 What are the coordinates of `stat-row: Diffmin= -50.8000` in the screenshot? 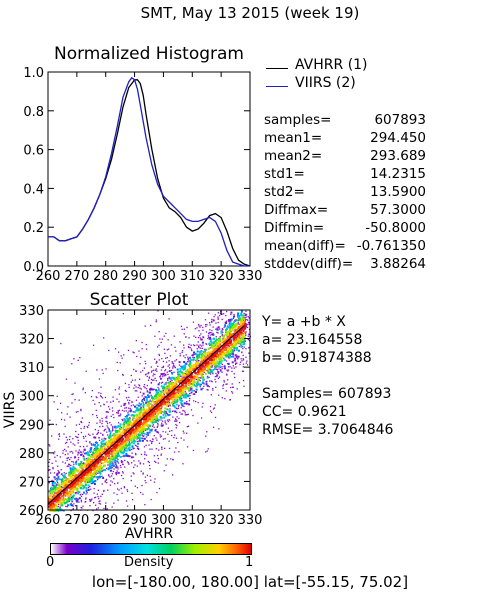 It's located at (345, 228).